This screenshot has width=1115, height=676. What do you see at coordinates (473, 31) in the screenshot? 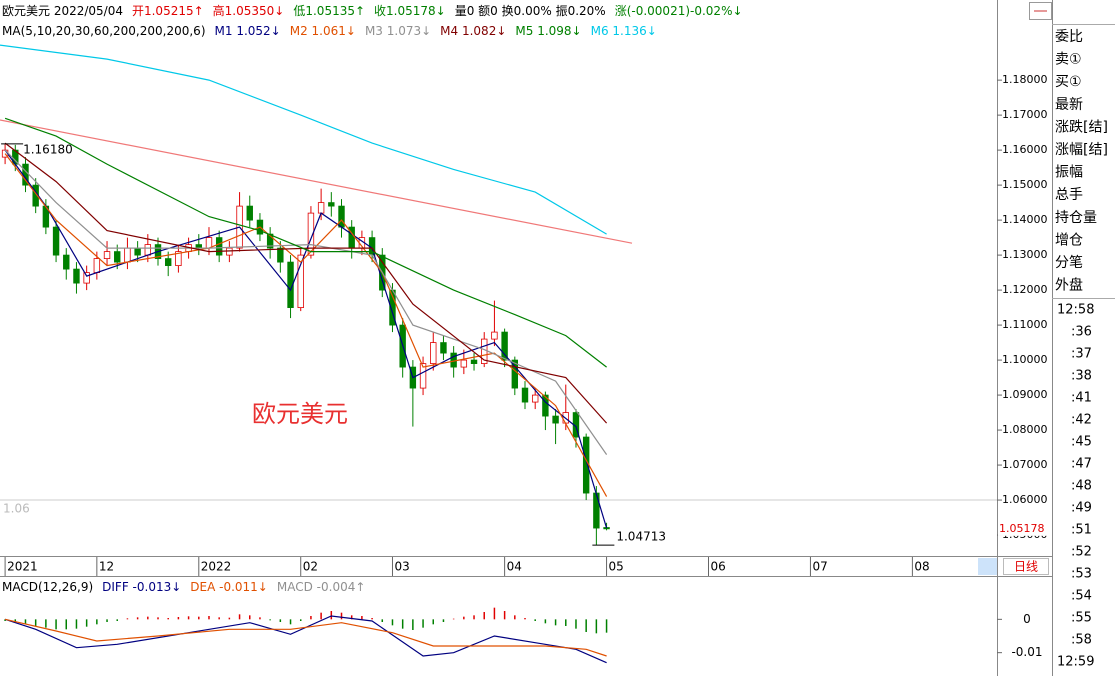
I see `legend-entry: M4 1.082↓` at bounding box center [473, 31].